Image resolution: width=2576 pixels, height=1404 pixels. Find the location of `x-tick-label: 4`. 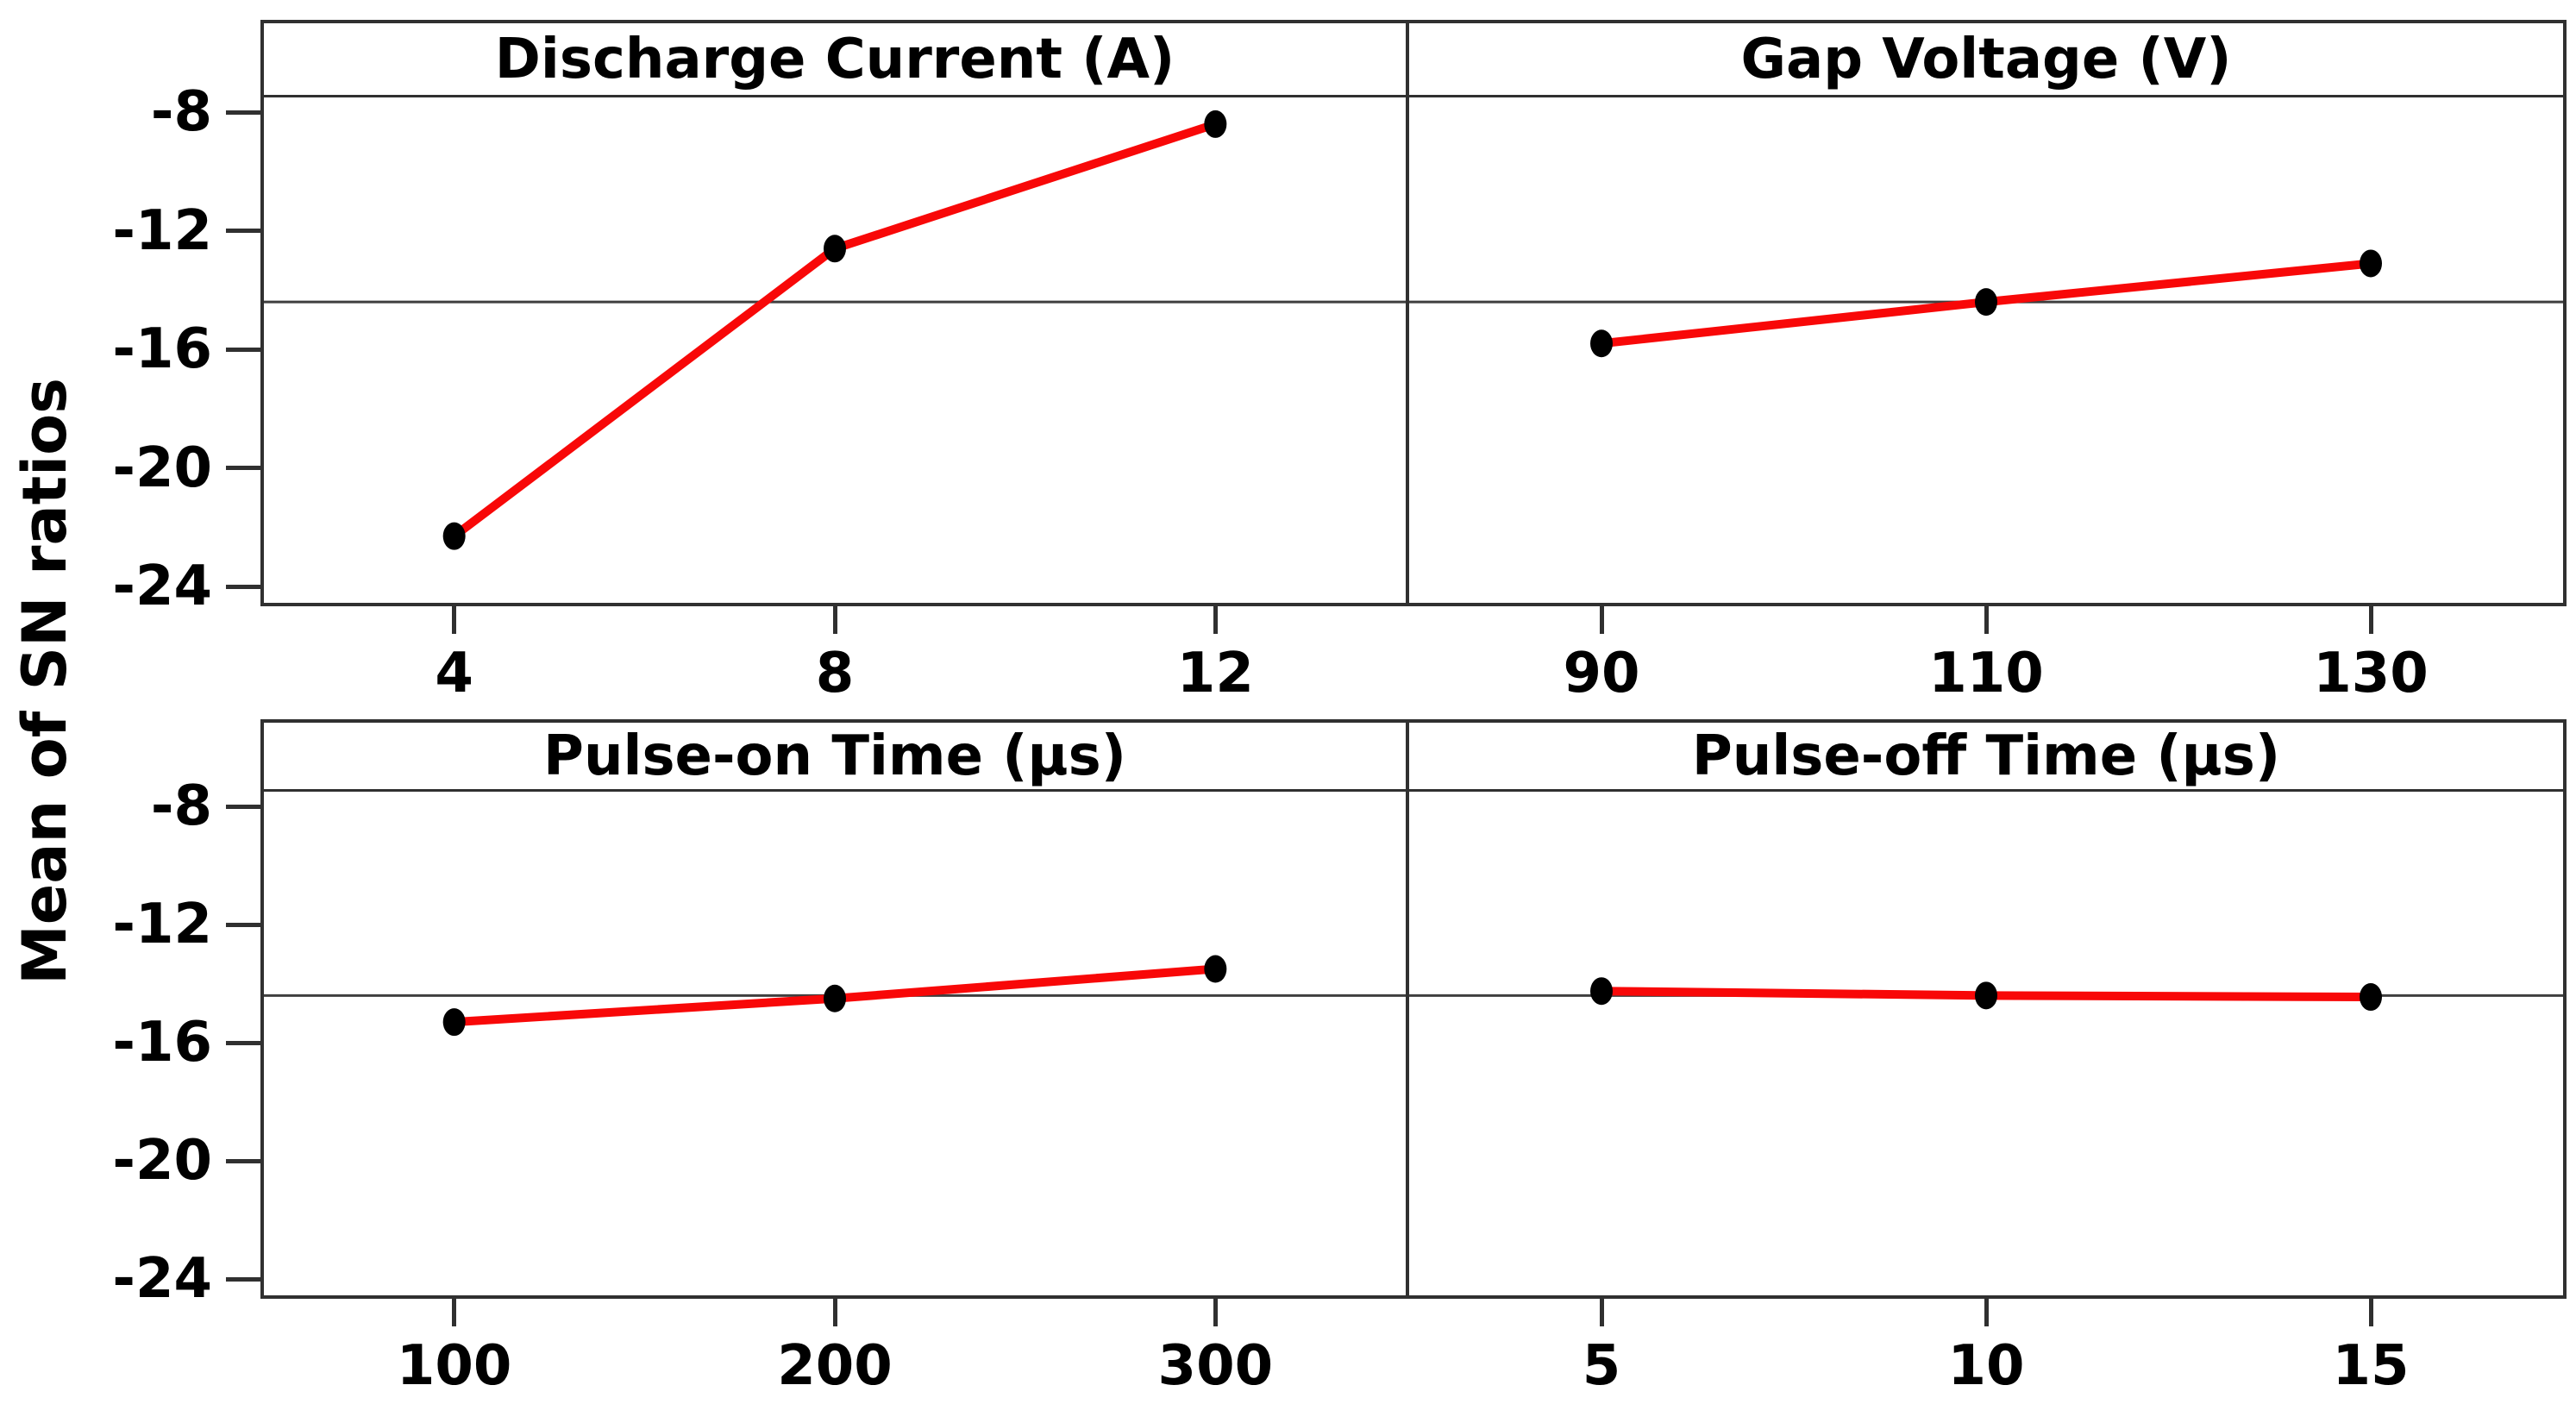

x-tick-label: 4 is located at coordinates (454, 673).